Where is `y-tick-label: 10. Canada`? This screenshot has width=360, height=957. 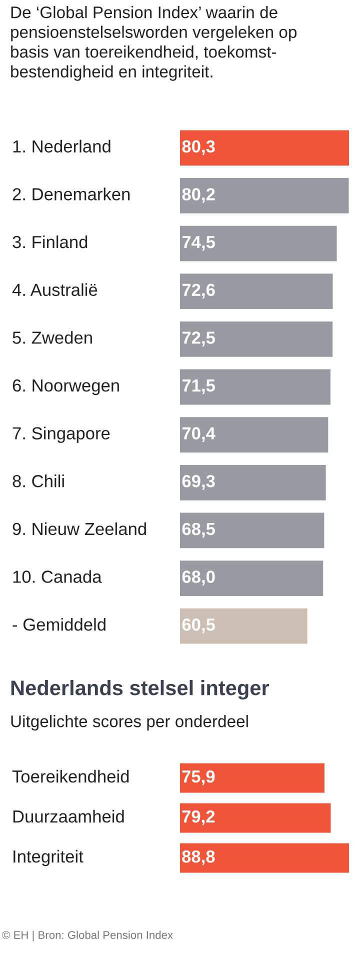 y-tick-label: 10. Canada is located at coordinates (57, 576).